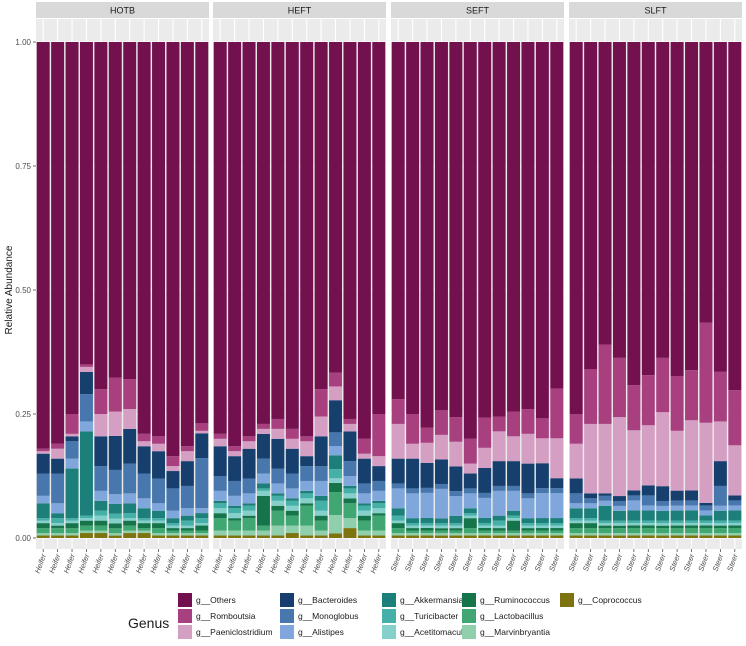 This screenshot has width=746, height=646. Describe the element at coordinates (25, 290) in the screenshot. I see `y-axis: 0.00 0.25 0.50 0.75 1.00` at that location.